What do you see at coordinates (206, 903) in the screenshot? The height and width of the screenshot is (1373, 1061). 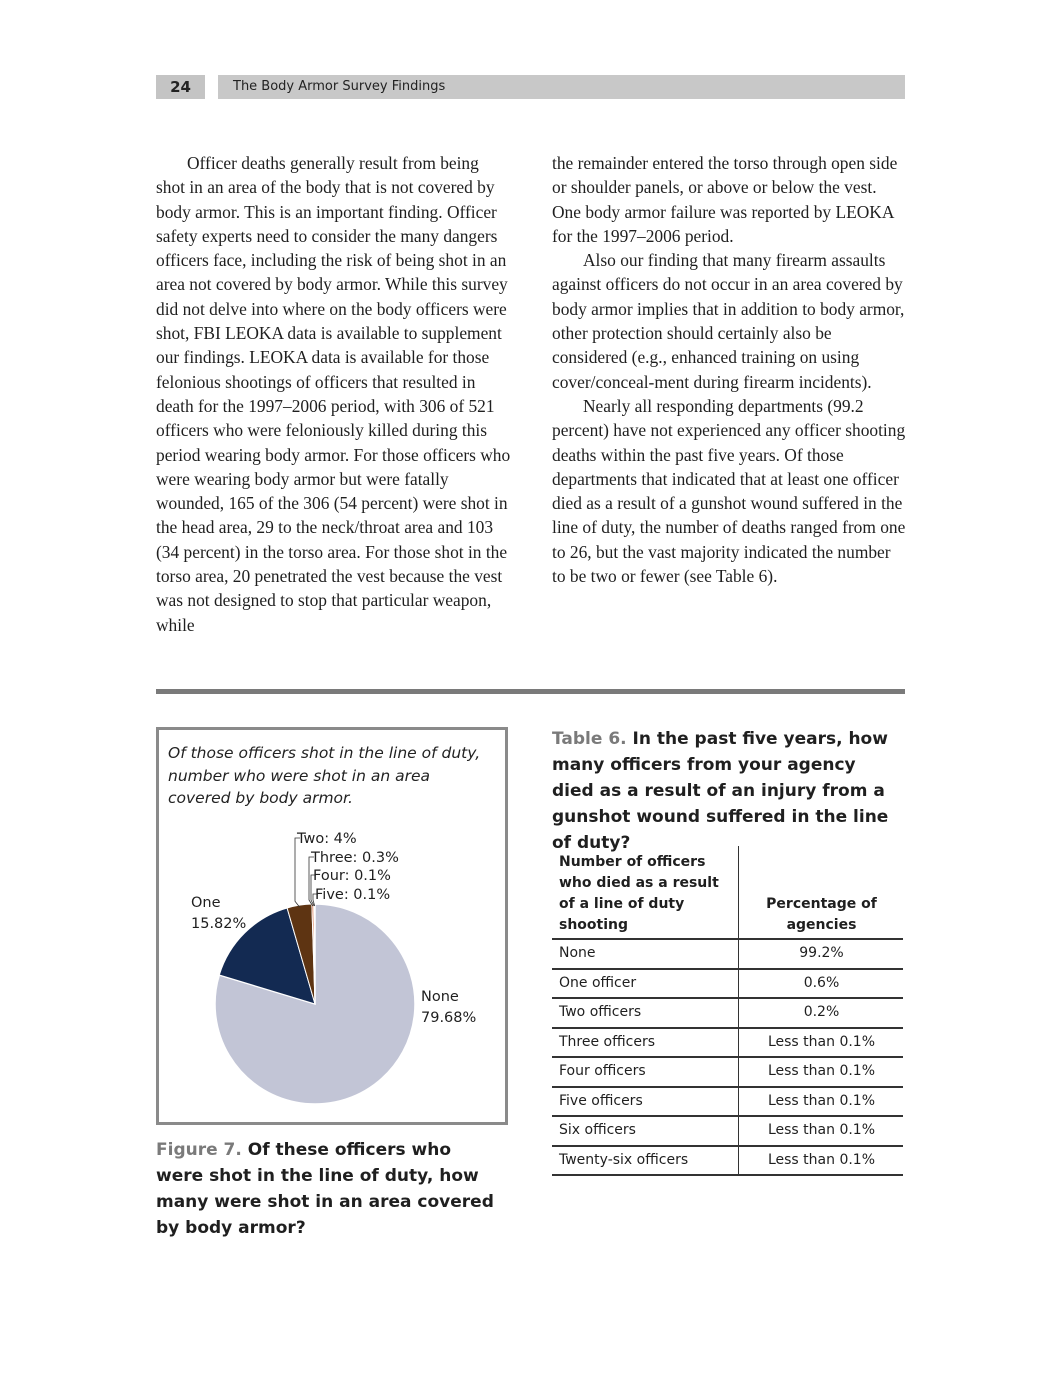 I see `pie-label-one: One` at bounding box center [206, 903].